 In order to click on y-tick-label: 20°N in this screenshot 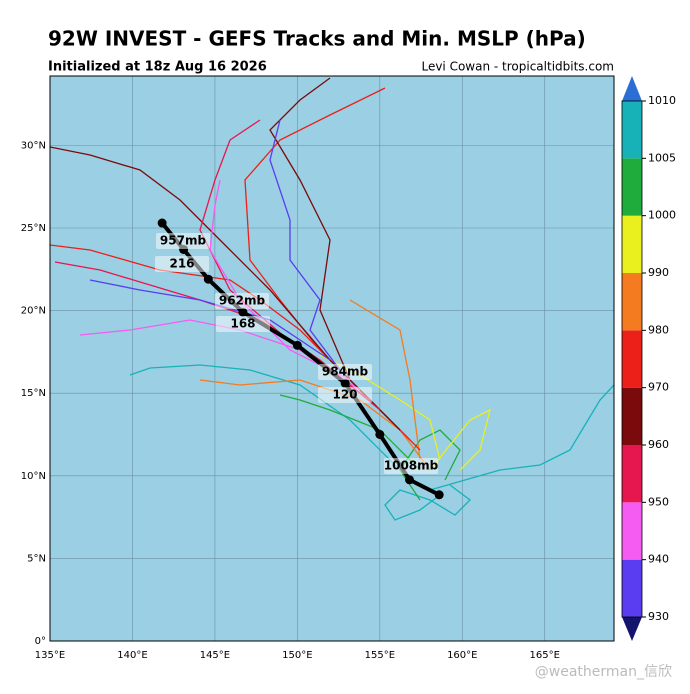, I will do `click(33, 311)`.